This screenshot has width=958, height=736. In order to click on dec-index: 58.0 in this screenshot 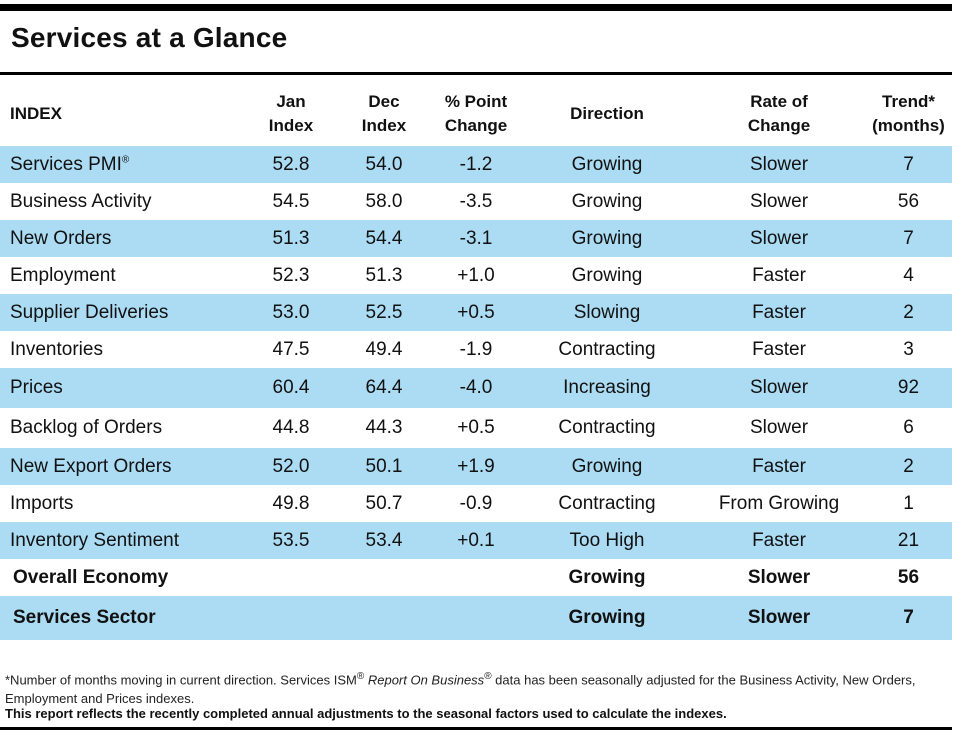, I will do `click(384, 201)`.